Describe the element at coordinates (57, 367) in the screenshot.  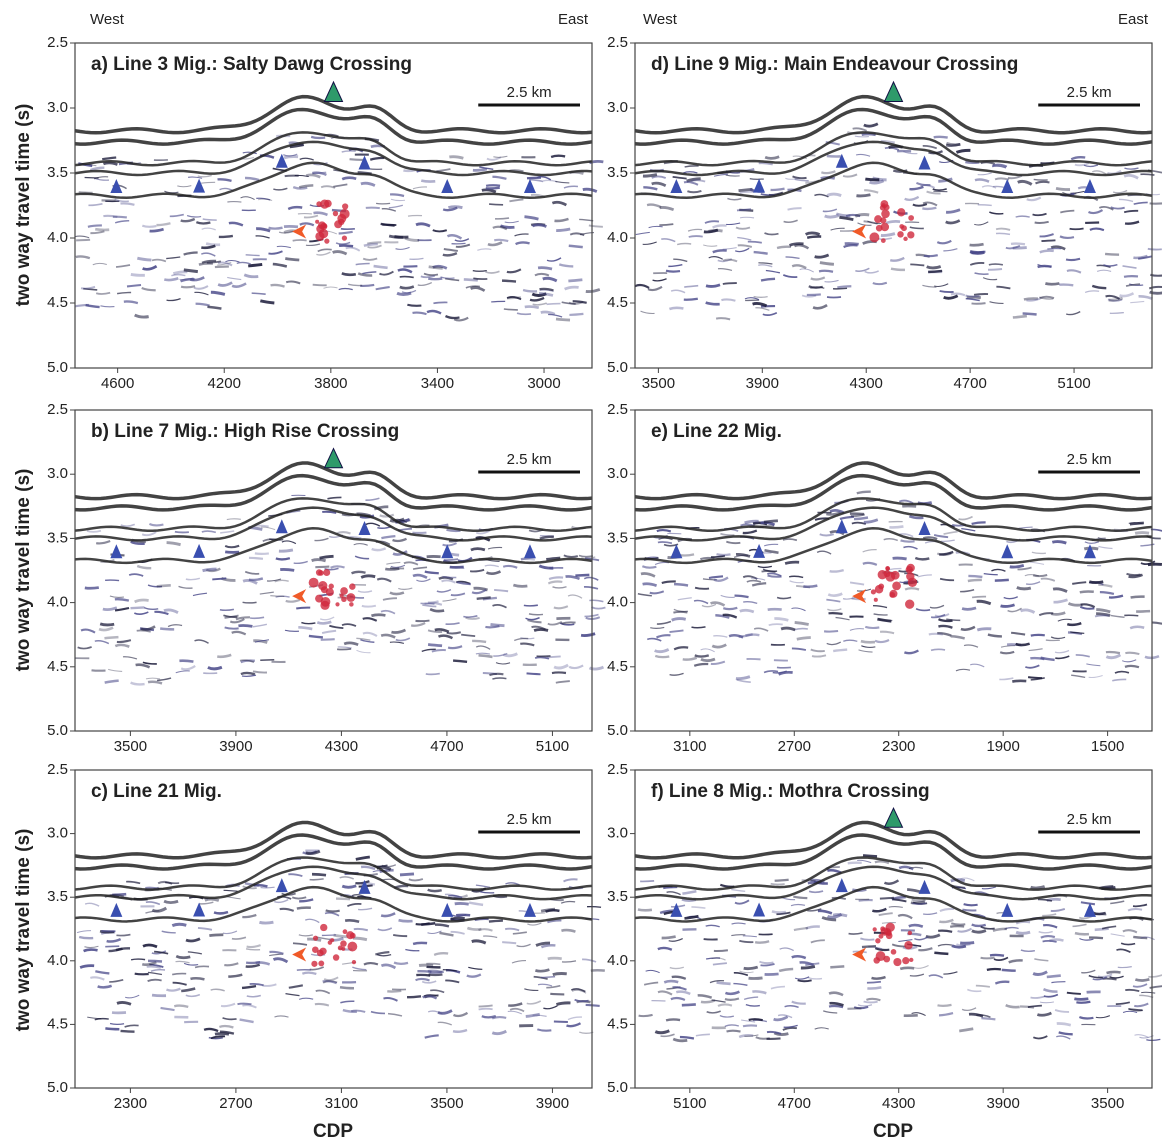
I see `y-tick-label: 5.0` at that location.